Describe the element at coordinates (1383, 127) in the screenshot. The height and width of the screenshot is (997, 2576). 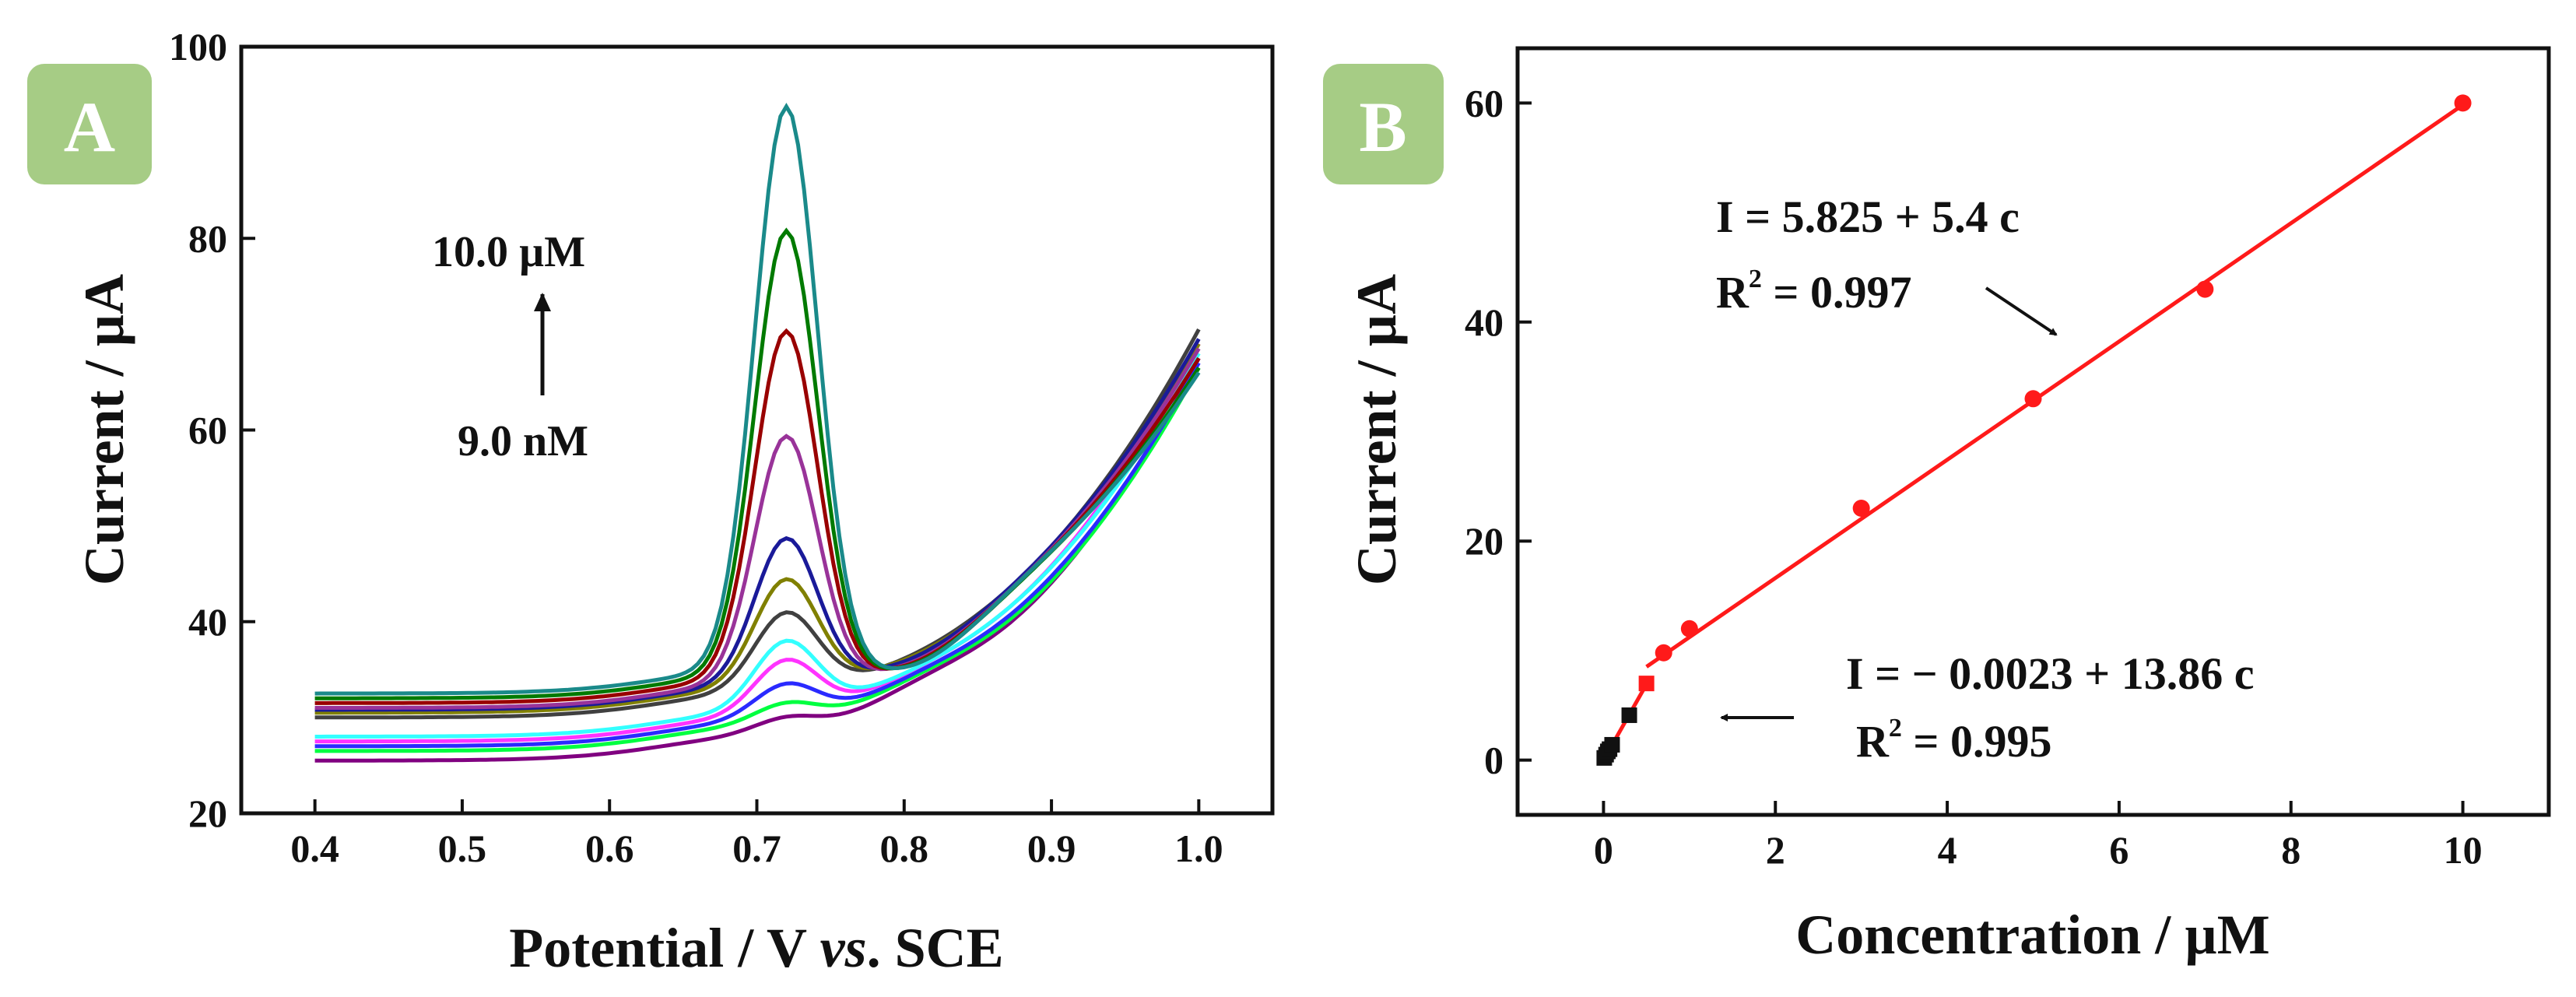
I see `panel-b-badge-letter: B` at that location.